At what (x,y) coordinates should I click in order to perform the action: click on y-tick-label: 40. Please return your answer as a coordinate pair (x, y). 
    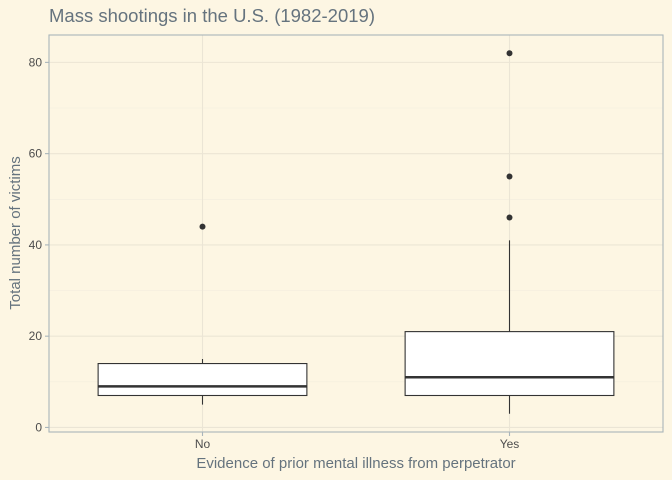
    Looking at the image, I should click on (36, 245).